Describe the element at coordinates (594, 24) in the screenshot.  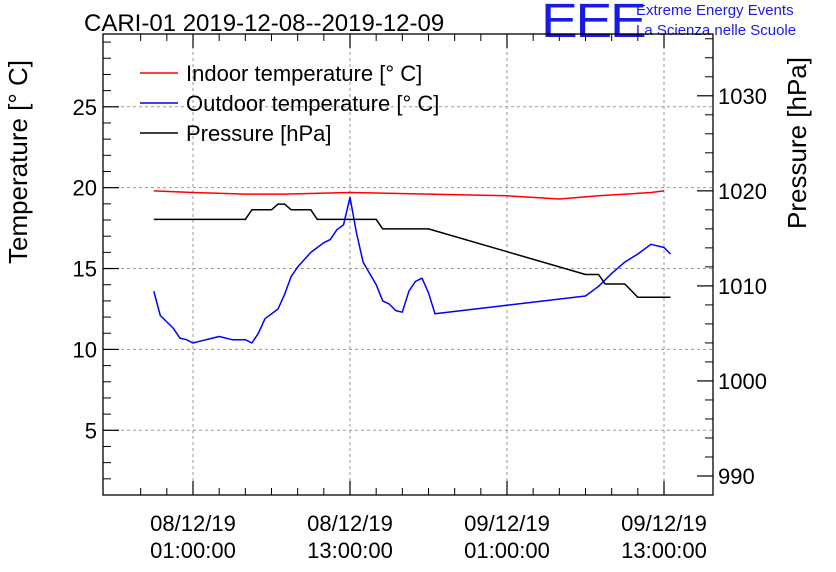
I see `eee-logo-mark: EEE` at that location.